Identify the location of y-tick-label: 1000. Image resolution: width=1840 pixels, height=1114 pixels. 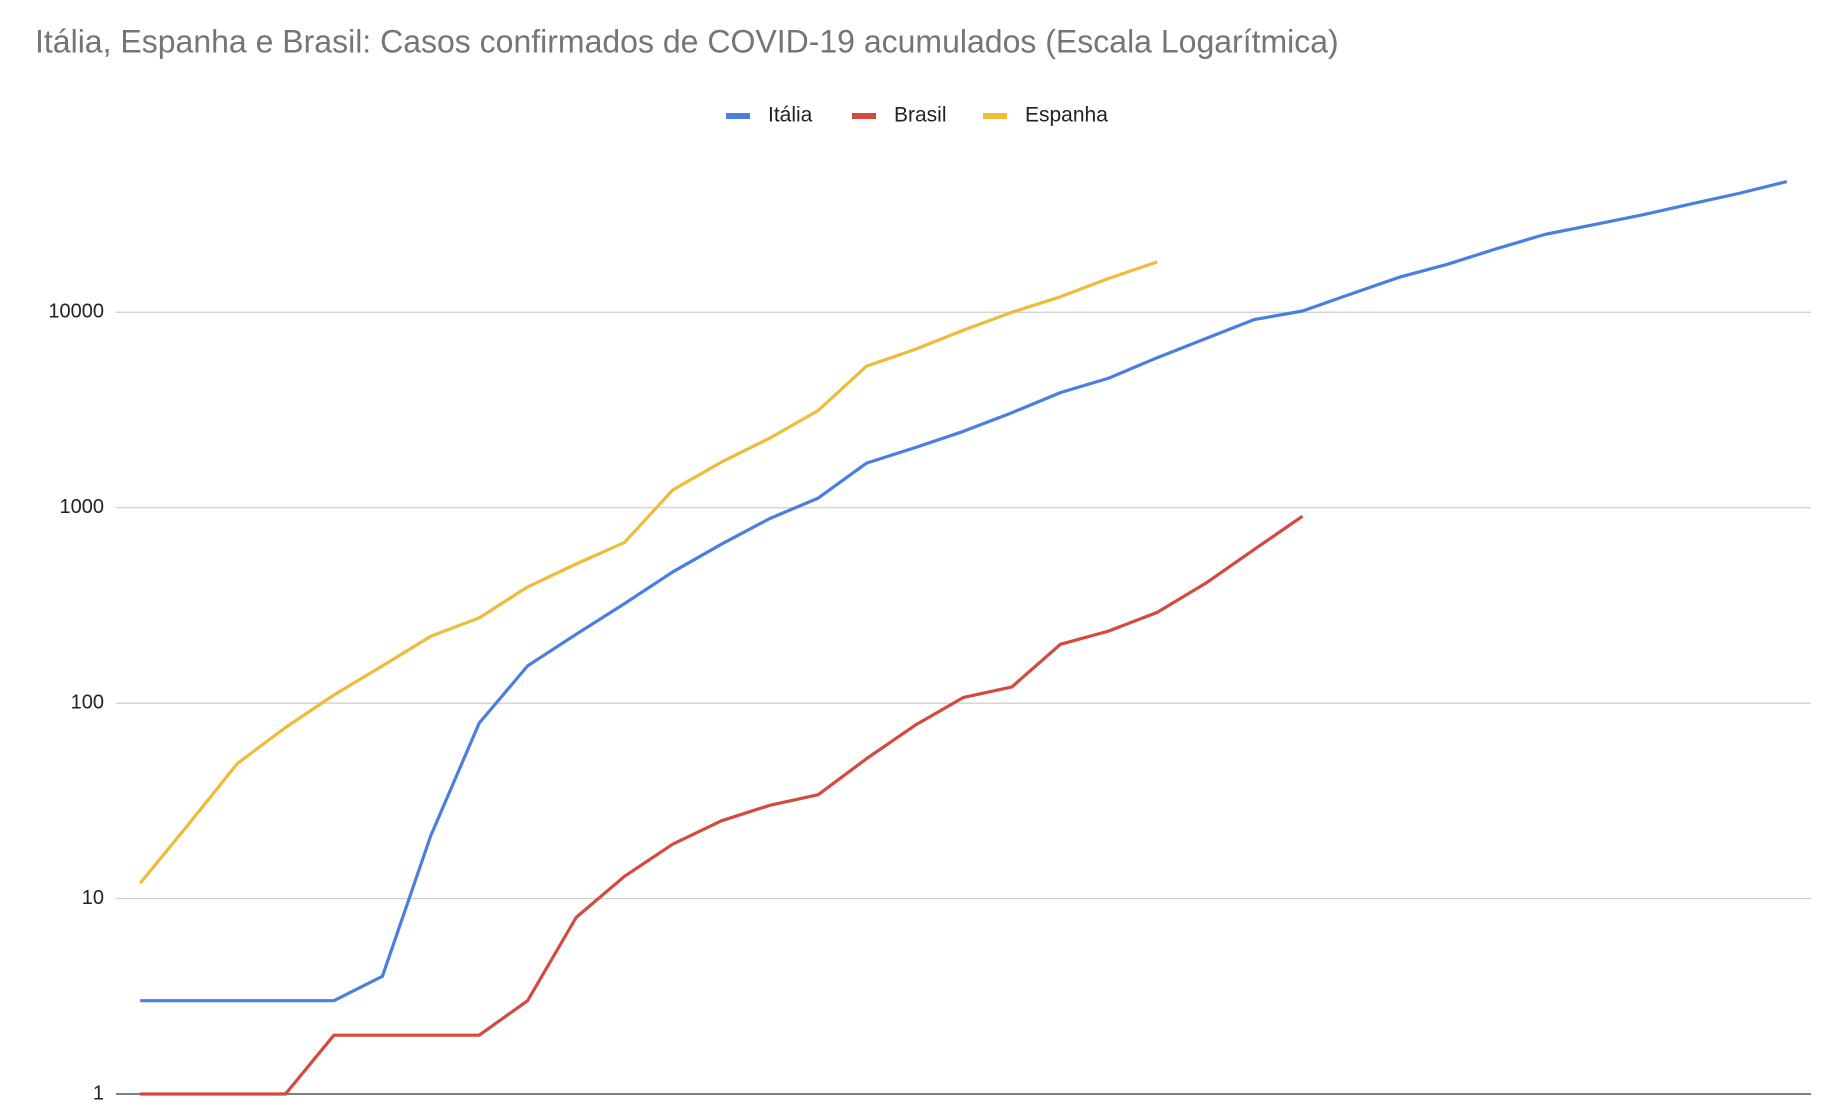
(82, 507).